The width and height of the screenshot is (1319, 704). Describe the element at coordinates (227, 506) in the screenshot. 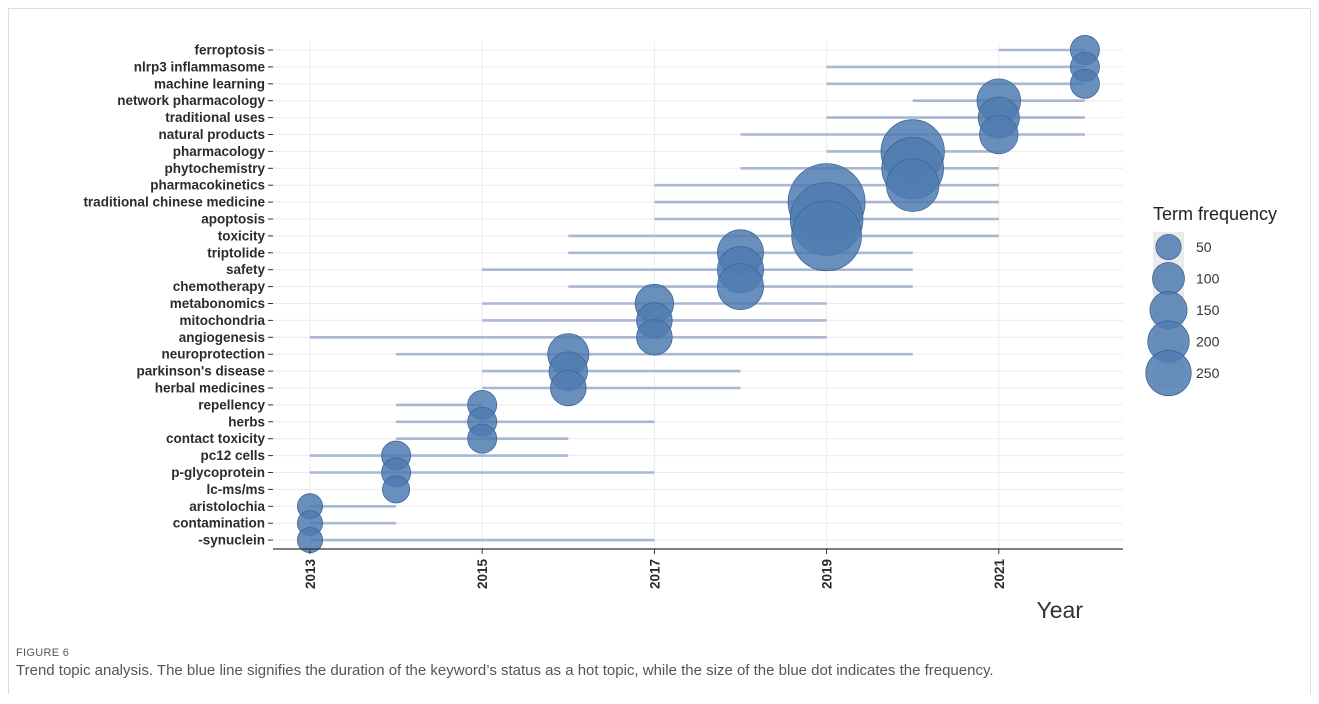

I see `y-tick-label: aristolochia` at that location.